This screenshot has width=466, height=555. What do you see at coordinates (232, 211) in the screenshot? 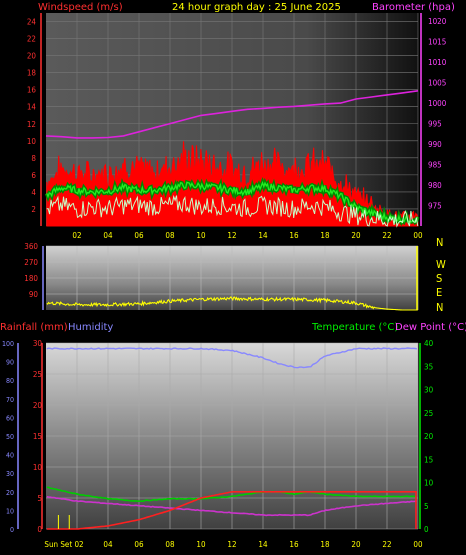
I see `wind-avg-series` at bounding box center [232, 211].